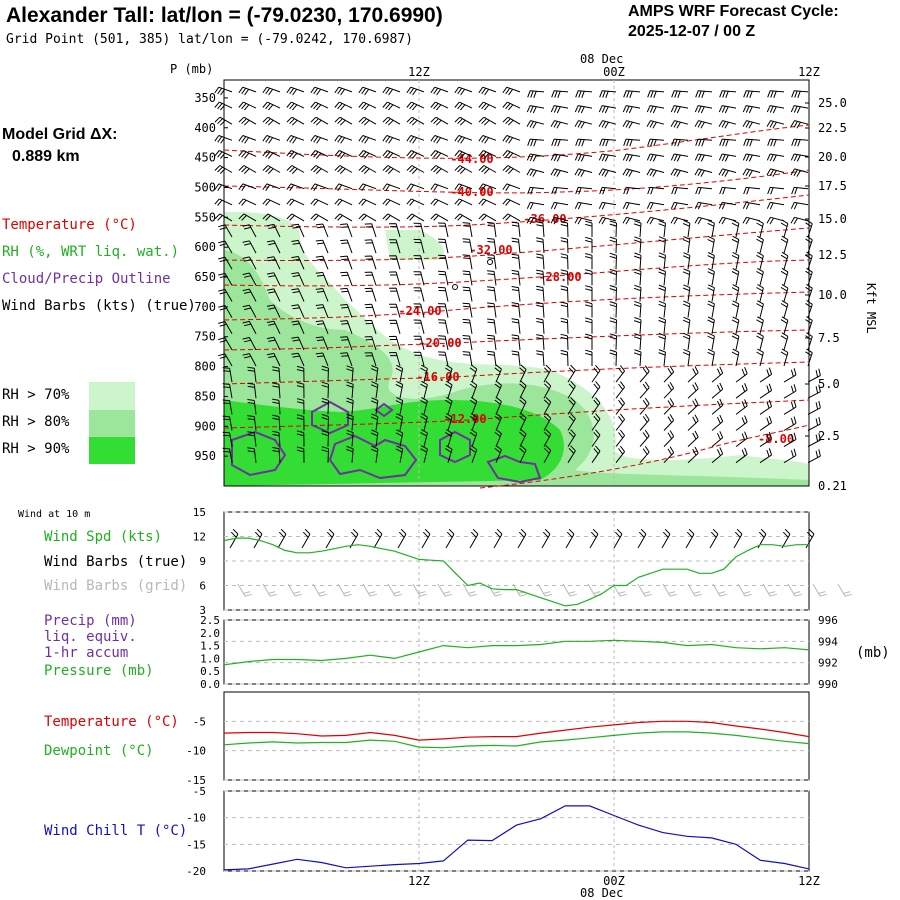  What do you see at coordinates (202, 561) in the screenshot?
I see `wind-ytick: 9` at bounding box center [202, 561].